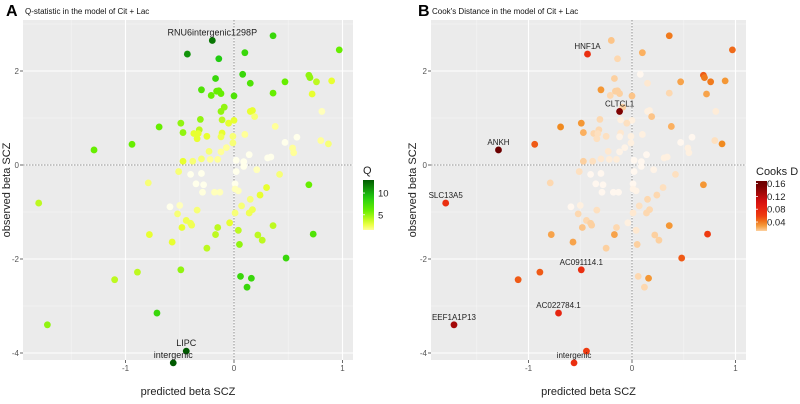  Describe the element at coordinates (342, 368) in the screenshot. I see `x-tick-label: 1` at that location.